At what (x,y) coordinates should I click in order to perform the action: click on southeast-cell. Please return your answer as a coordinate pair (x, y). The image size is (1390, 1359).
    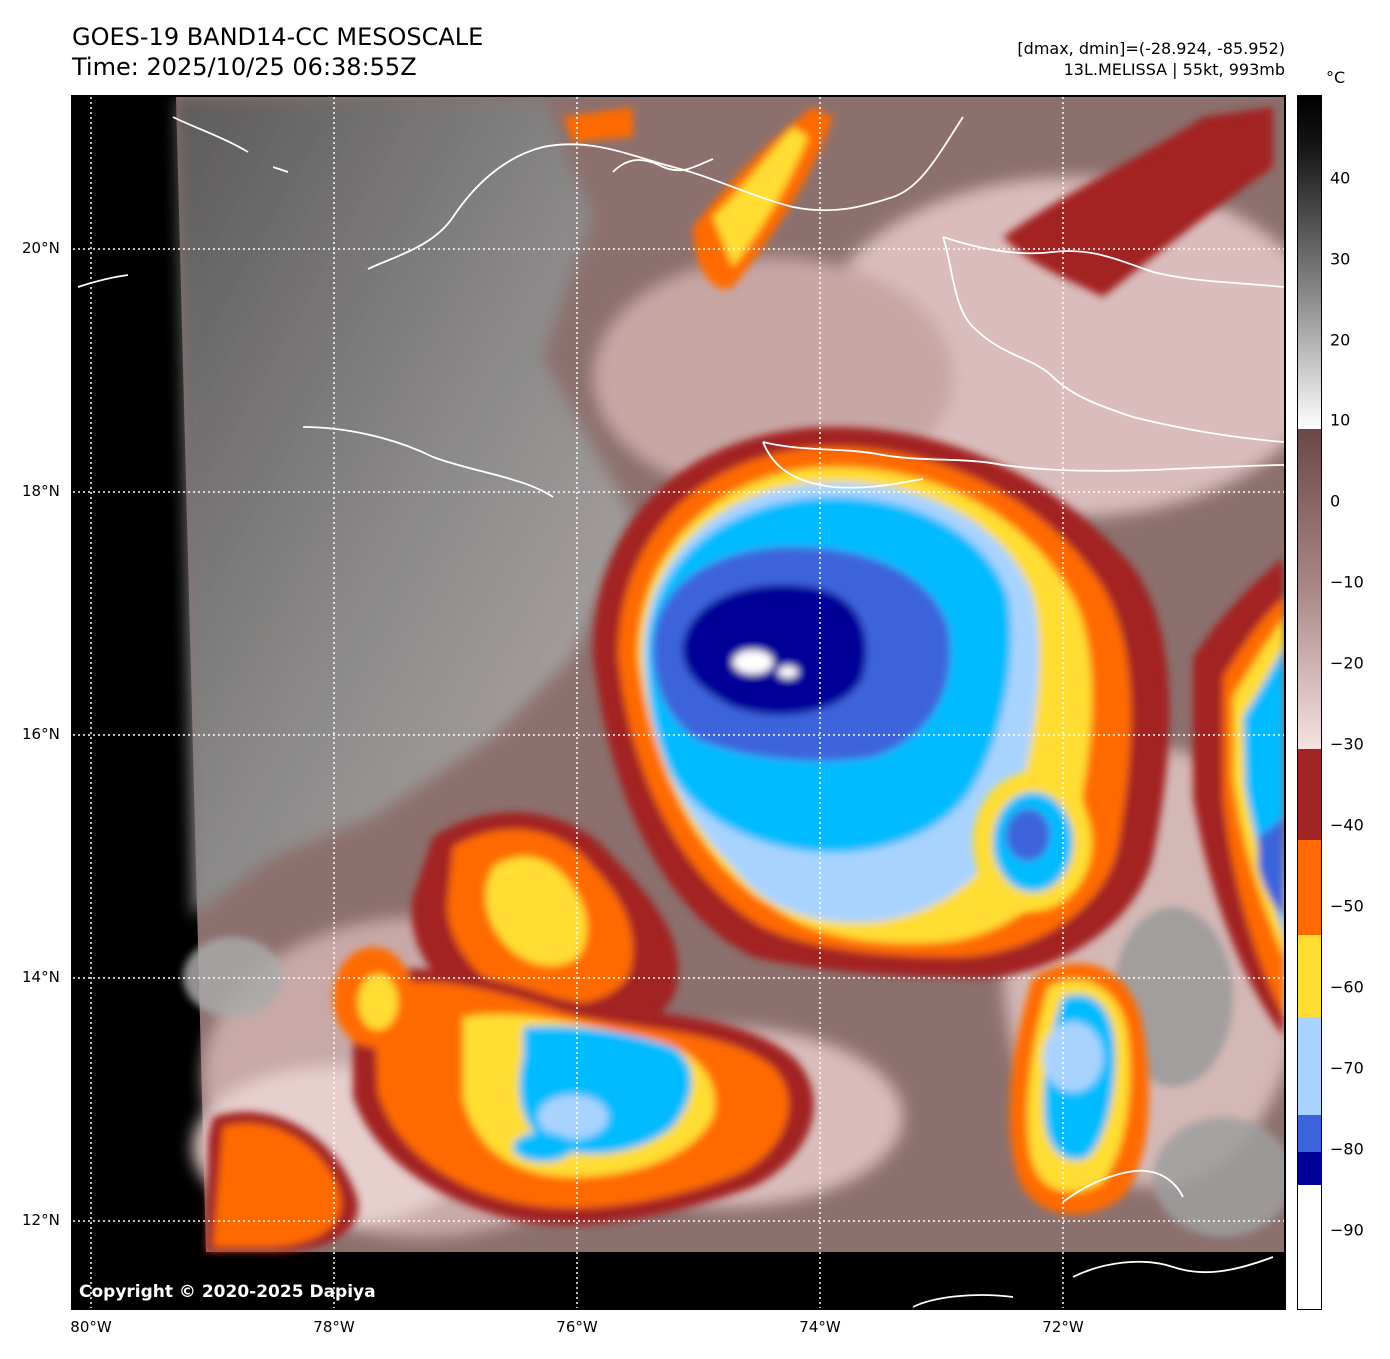
    Looking at the image, I should click on (1079, 1089).